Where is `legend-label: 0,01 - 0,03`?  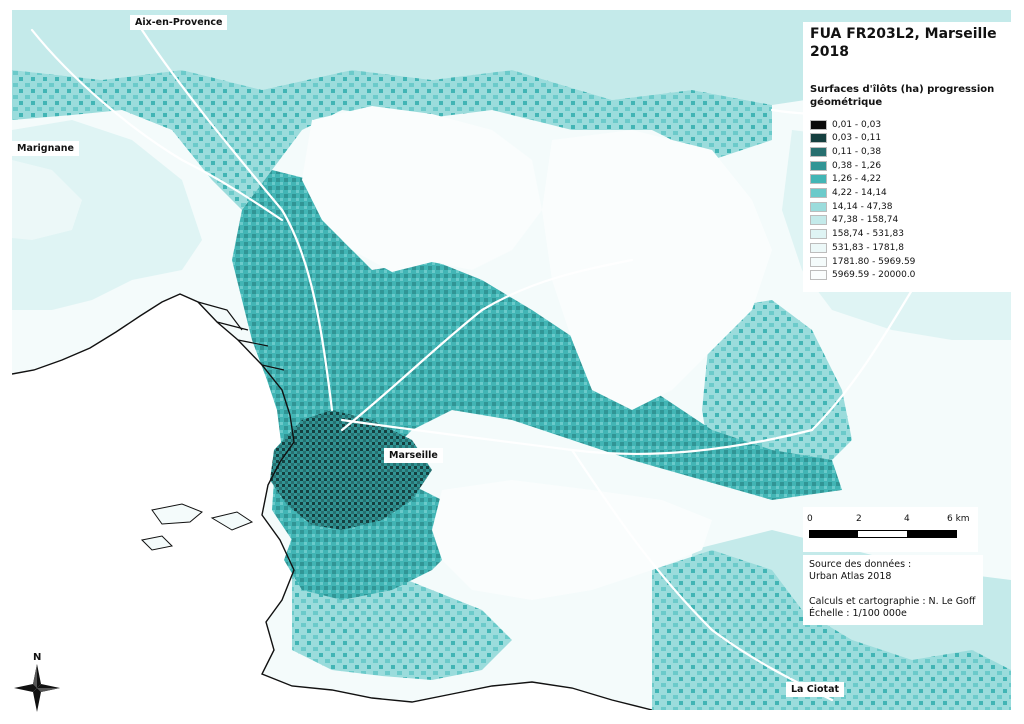 legend-label: 0,01 - 0,03 is located at coordinates (857, 124).